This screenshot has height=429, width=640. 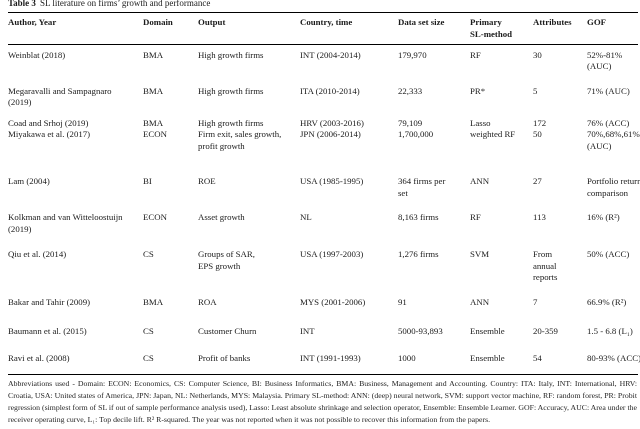 I want to click on cell-data-set-size: 79,109, so click(x=410, y=122).